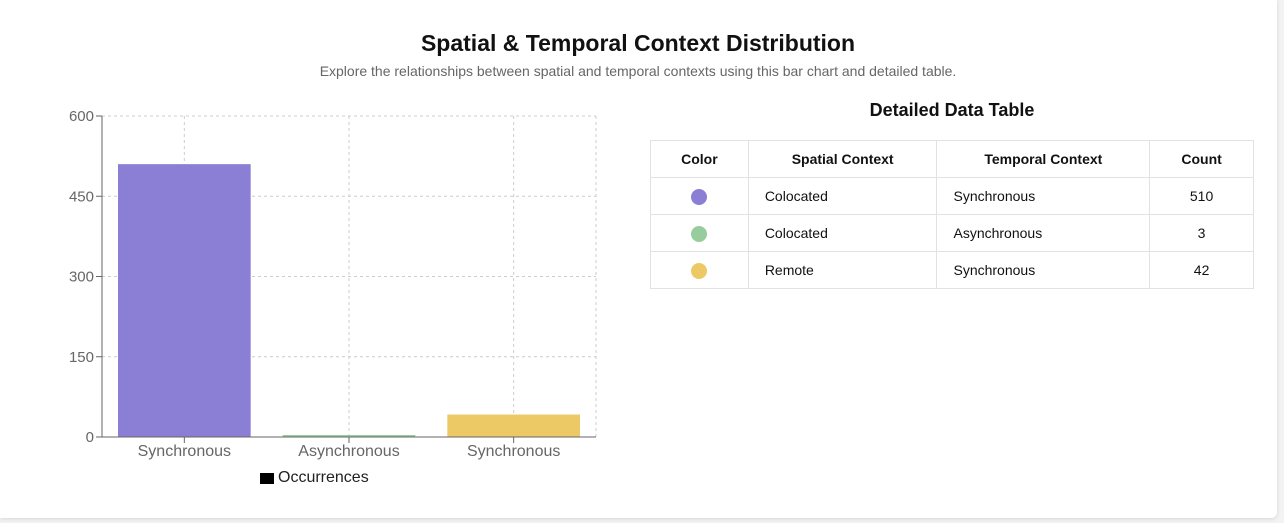 This screenshot has height=523, width=1284. Describe the element at coordinates (81, 357) in the screenshot. I see `y-tick-label: 150` at that location.